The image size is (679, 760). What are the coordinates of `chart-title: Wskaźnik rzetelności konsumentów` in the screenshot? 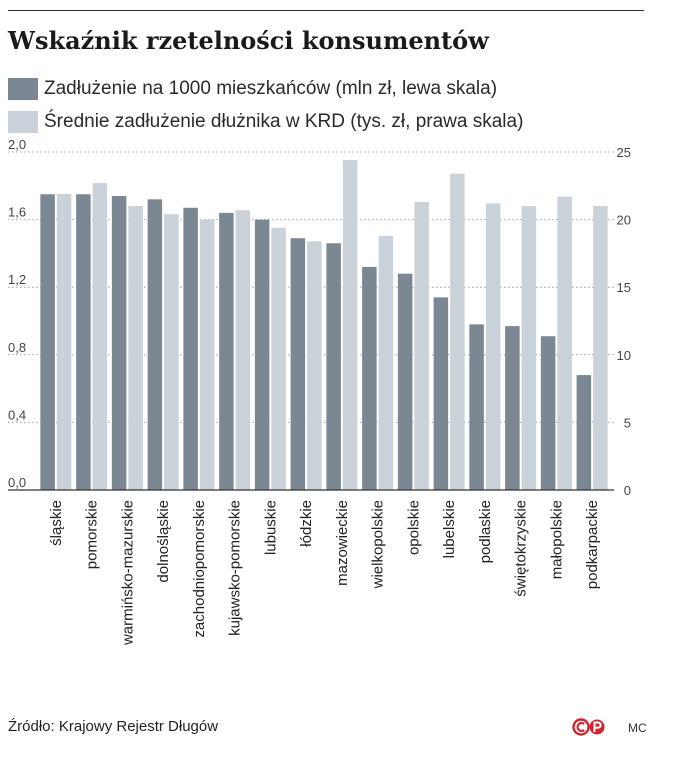 It's located at (248, 40).